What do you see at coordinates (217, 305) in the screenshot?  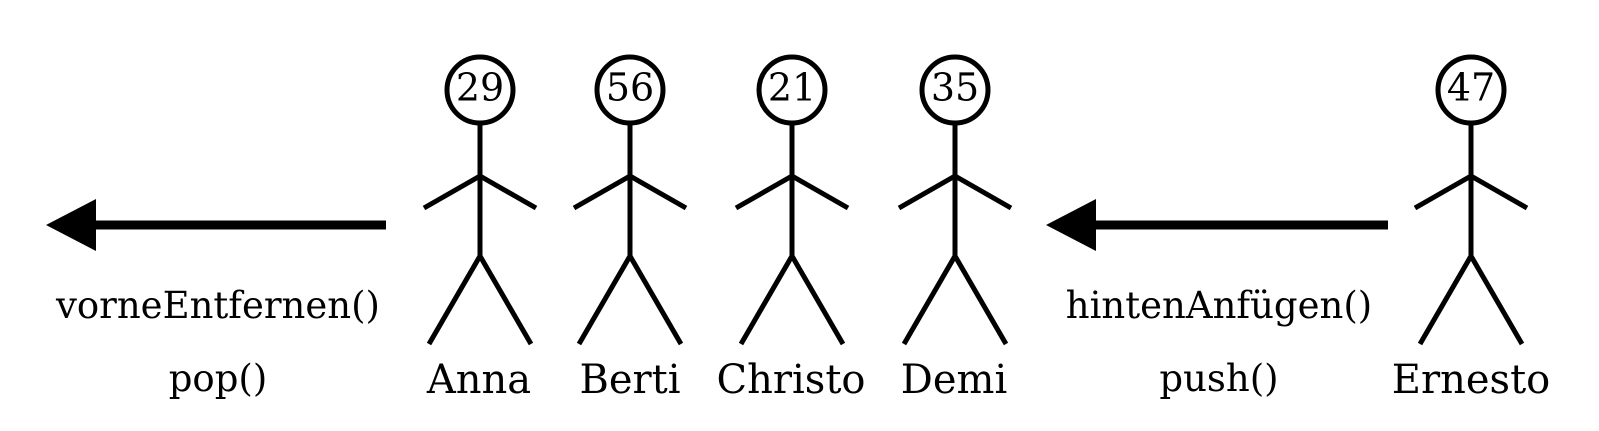 I see `remove-operation-label: vorneEntfernen()` at bounding box center [217, 305].